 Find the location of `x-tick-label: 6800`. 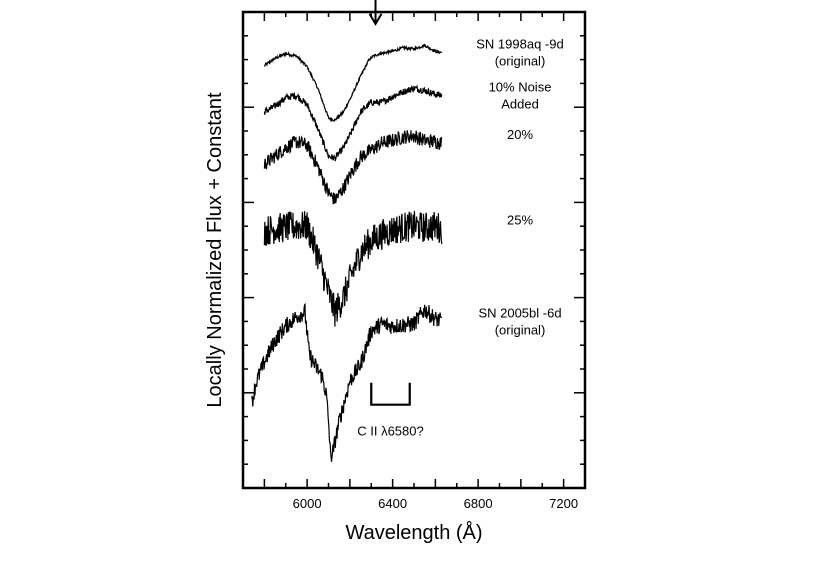

x-tick-label: 6800 is located at coordinates (478, 503).